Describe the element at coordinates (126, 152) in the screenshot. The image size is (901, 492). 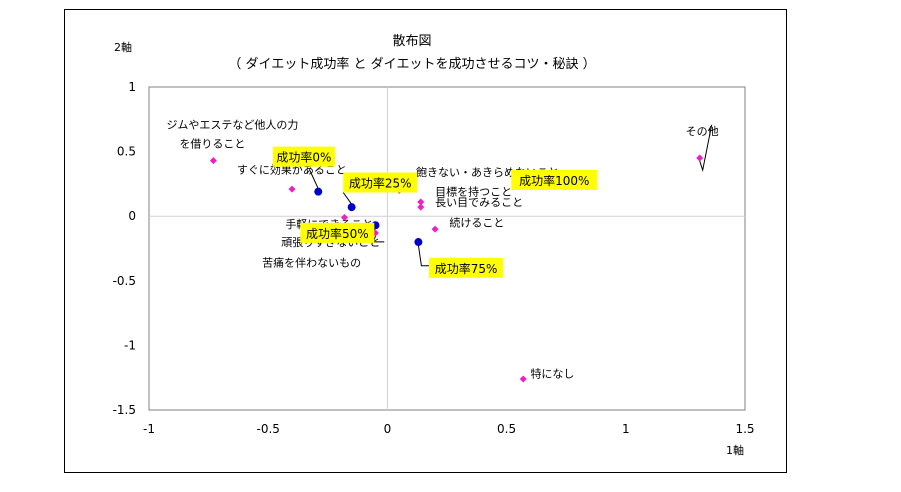
I see `y-tick-label: 0.5` at that location.